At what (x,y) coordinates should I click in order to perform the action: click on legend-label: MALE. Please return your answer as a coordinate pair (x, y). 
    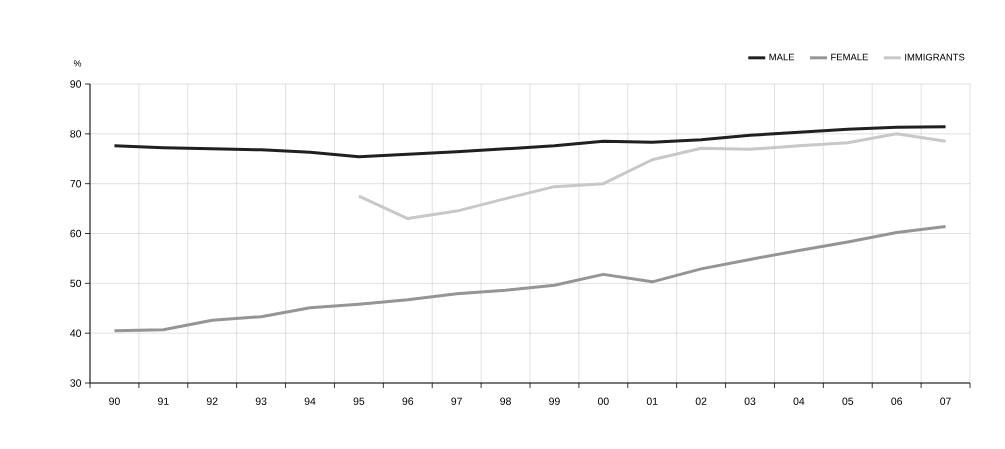
    Looking at the image, I should click on (782, 57).